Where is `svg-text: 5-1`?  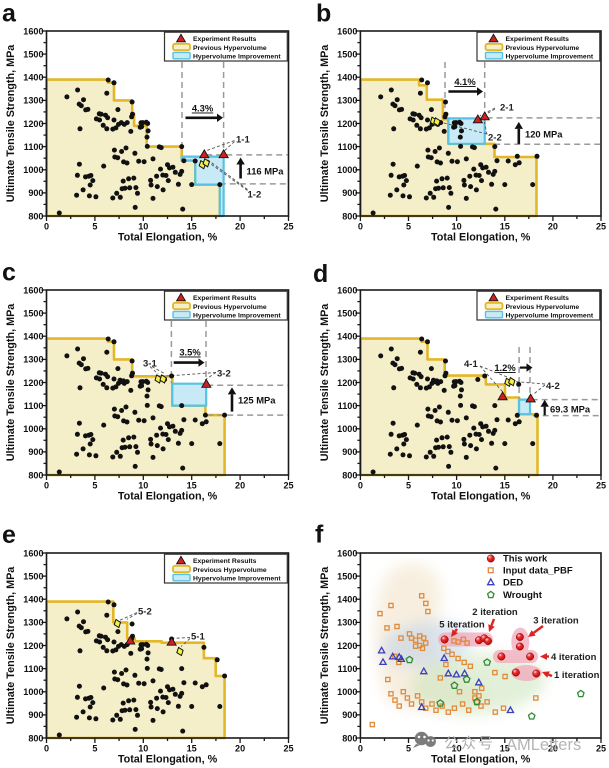
svg-text: 5-1 is located at coordinates (198, 637).